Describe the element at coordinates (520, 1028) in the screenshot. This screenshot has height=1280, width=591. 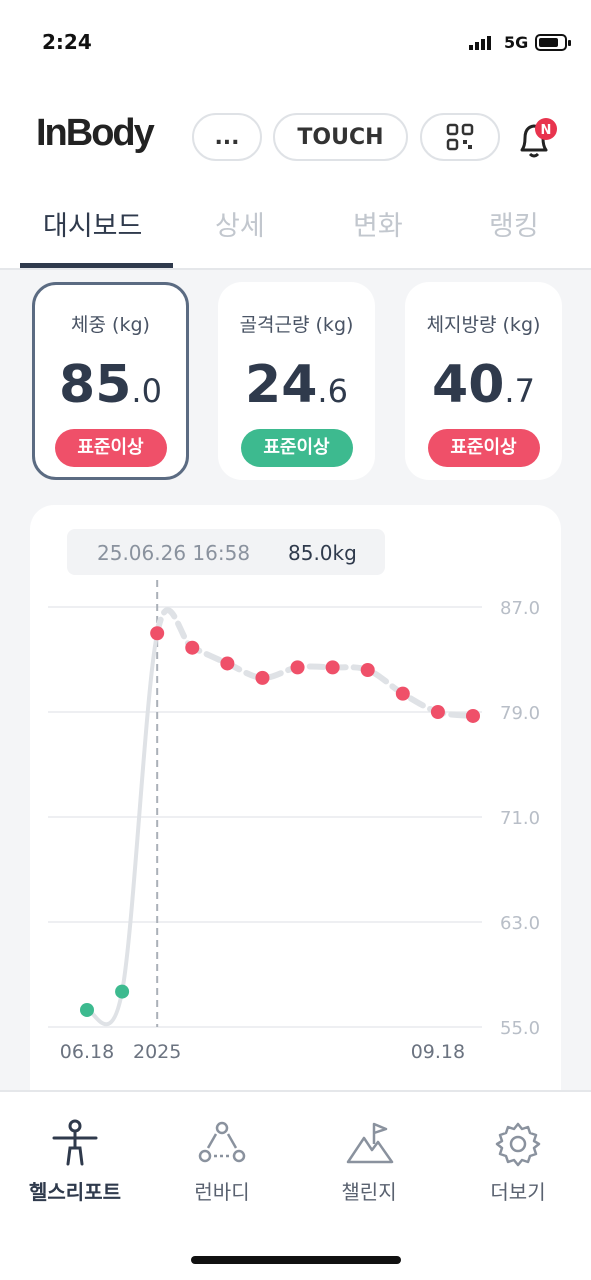
I see `y-tick-label: 55.0` at that location.